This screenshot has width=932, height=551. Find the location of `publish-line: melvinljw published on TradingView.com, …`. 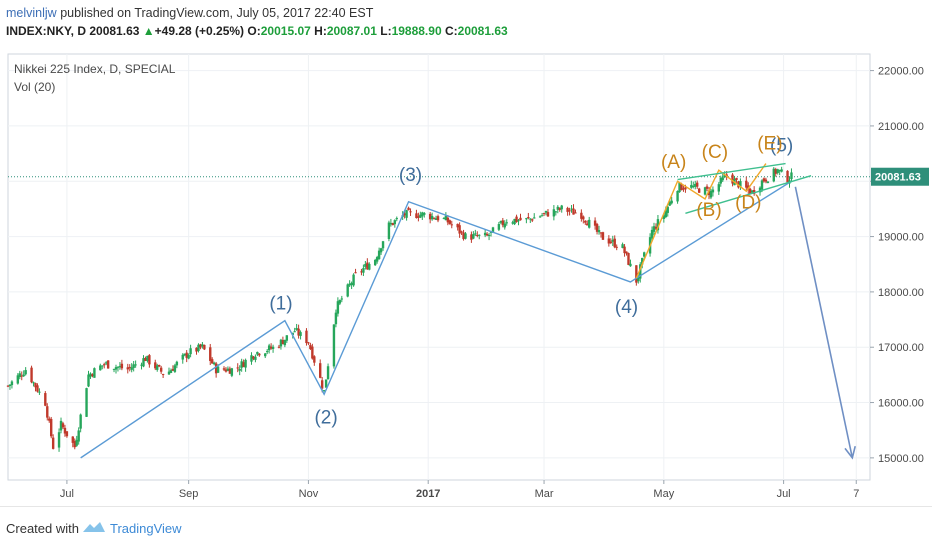

publish-line: melvinljw published on TradingView.com, … is located at coordinates (466, 13).